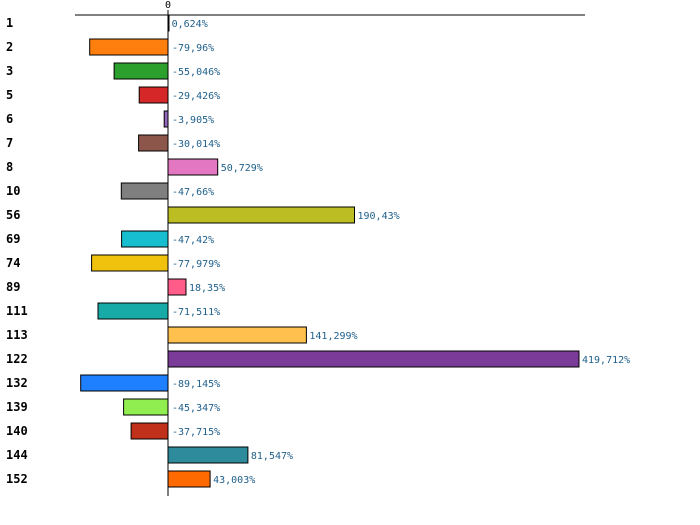  I want to click on value-label: -45,347%, so click(196, 408).